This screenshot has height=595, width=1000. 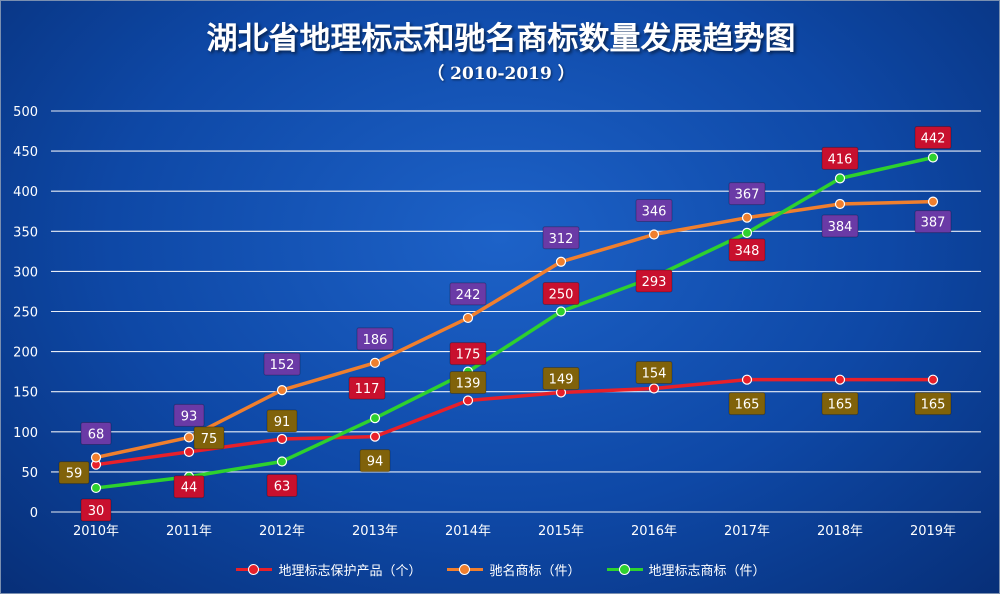 I want to click on data-label: 59, so click(x=74, y=474).